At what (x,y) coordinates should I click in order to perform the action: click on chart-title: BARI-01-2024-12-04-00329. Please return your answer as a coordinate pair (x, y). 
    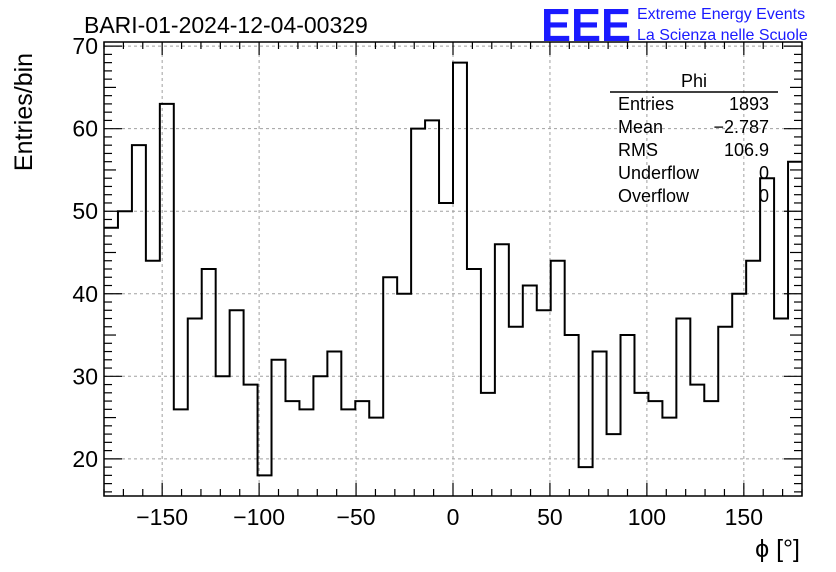
    Looking at the image, I should click on (226, 25).